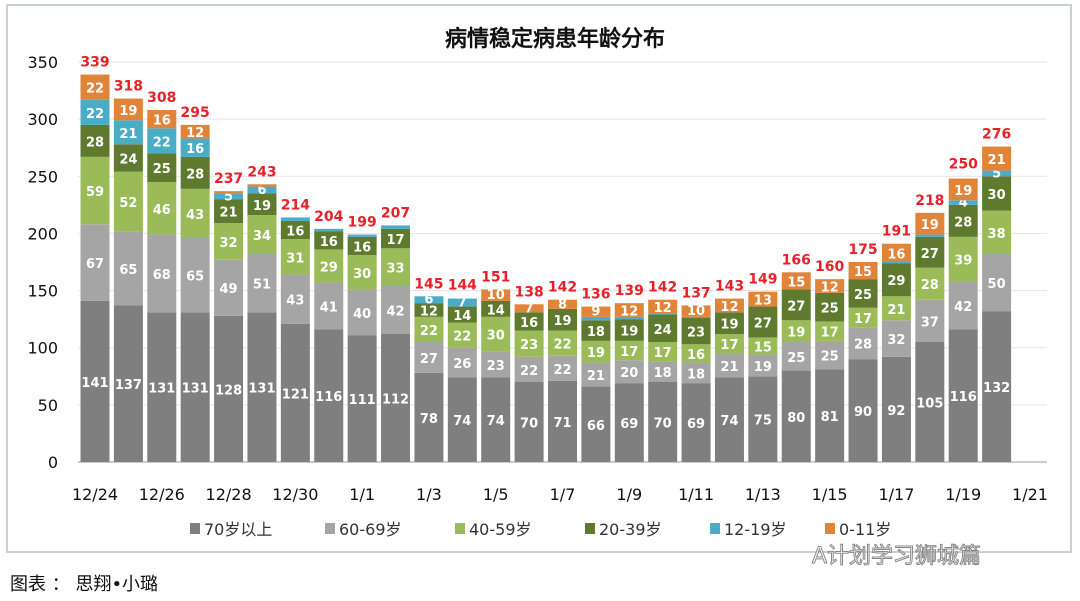 The width and height of the screenshot is (1080, 601). I want to click on total-label: 276, so click(996, 135).